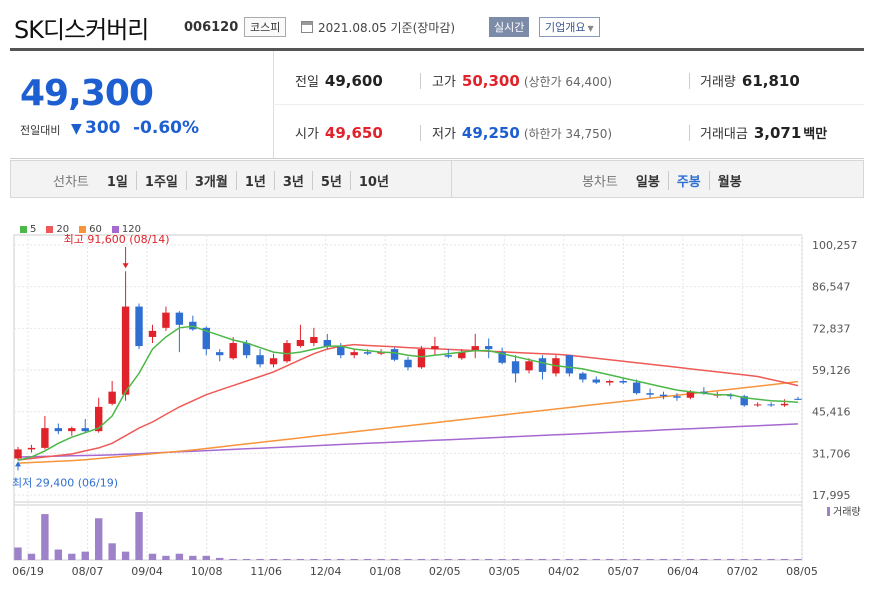 The image size is (874, 591). Describe the element at coordinates (88, 571) in the screenshot. I see `x-tick-label: 08/07` at that location.